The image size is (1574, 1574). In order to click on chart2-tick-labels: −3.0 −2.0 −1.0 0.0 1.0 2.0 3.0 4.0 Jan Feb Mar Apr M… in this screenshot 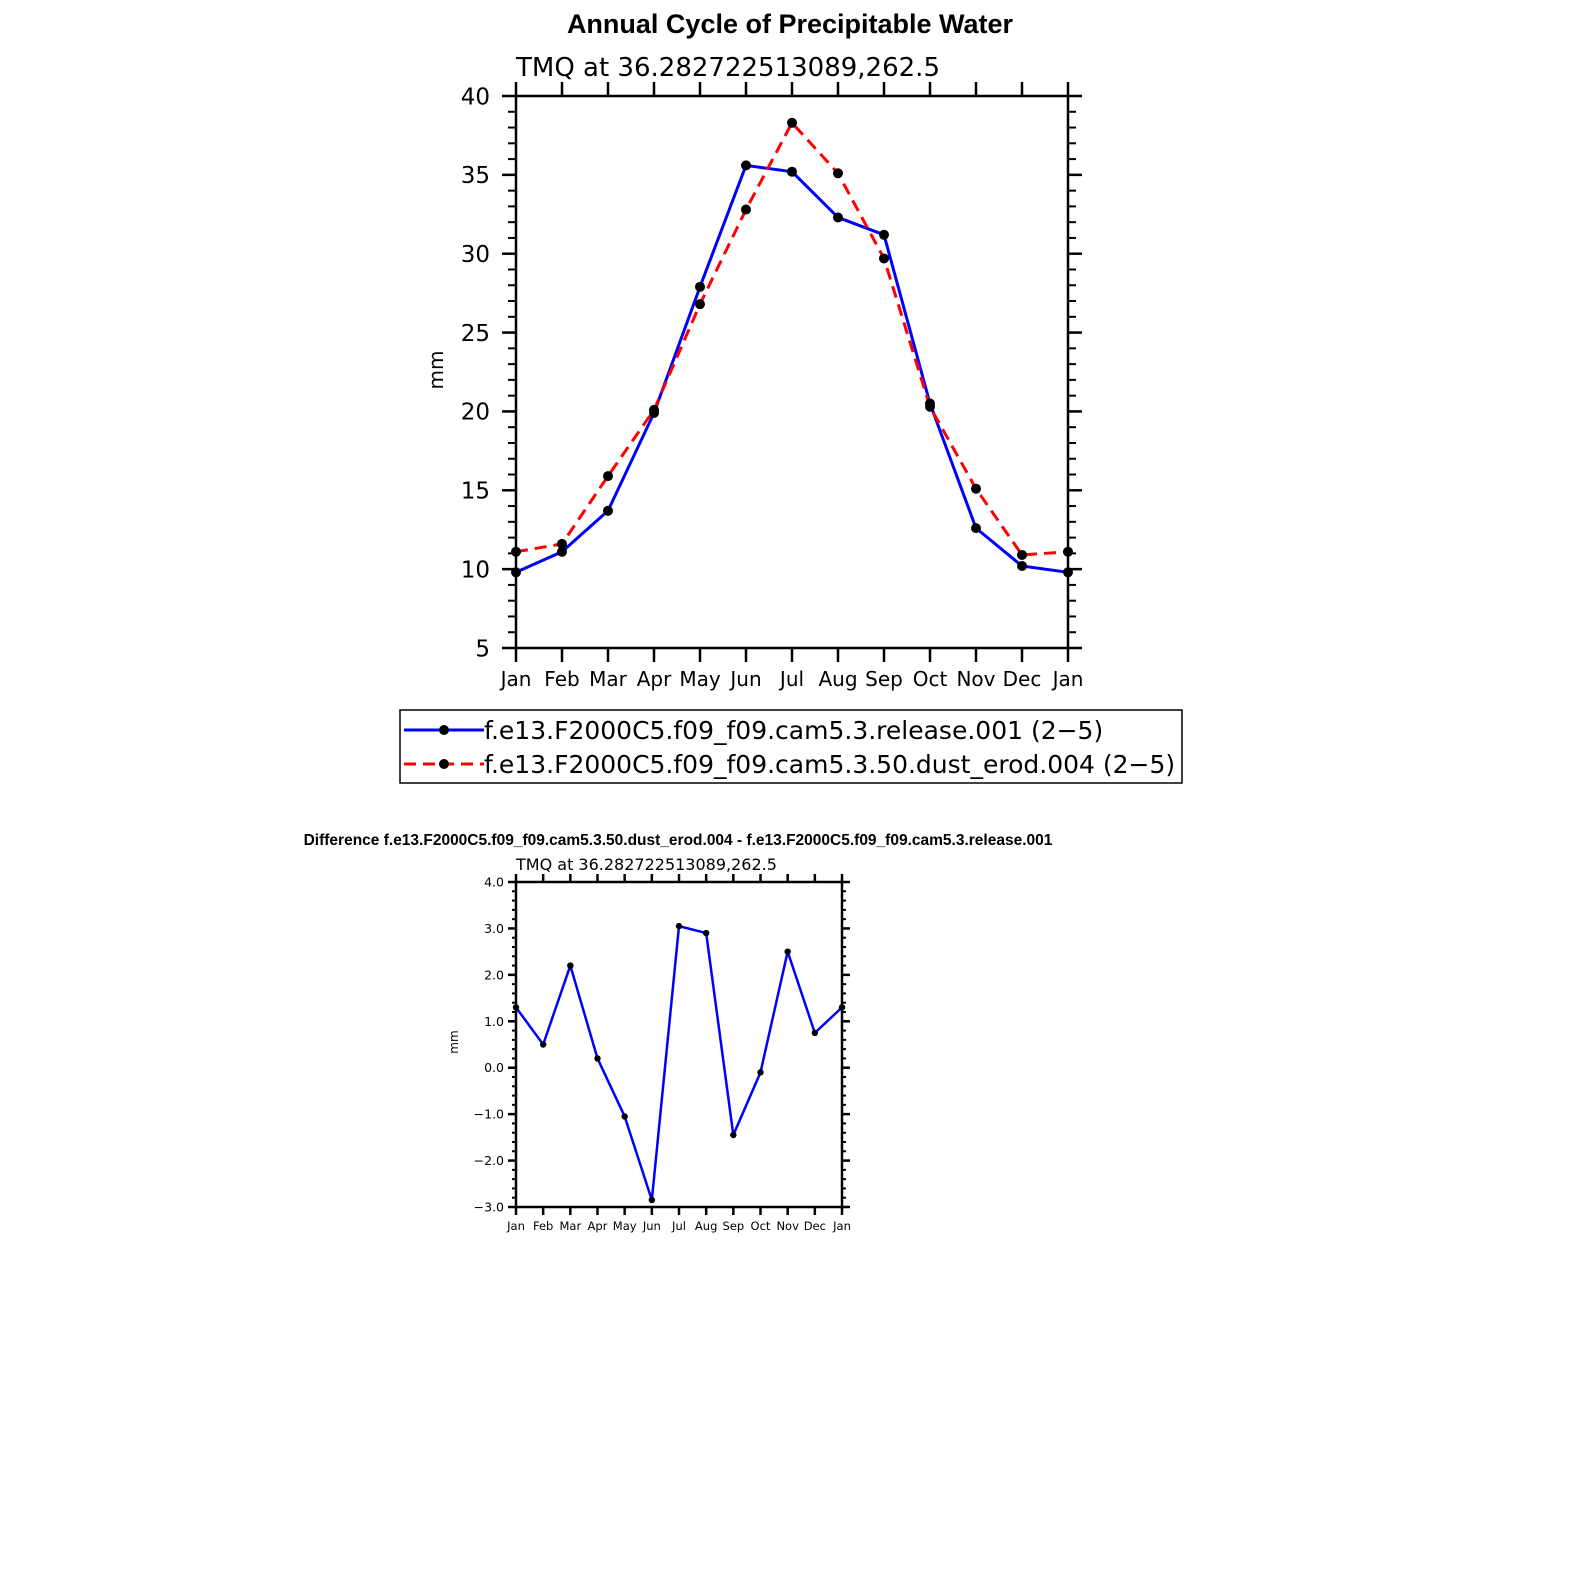, I will do `click(662, 1054)`.